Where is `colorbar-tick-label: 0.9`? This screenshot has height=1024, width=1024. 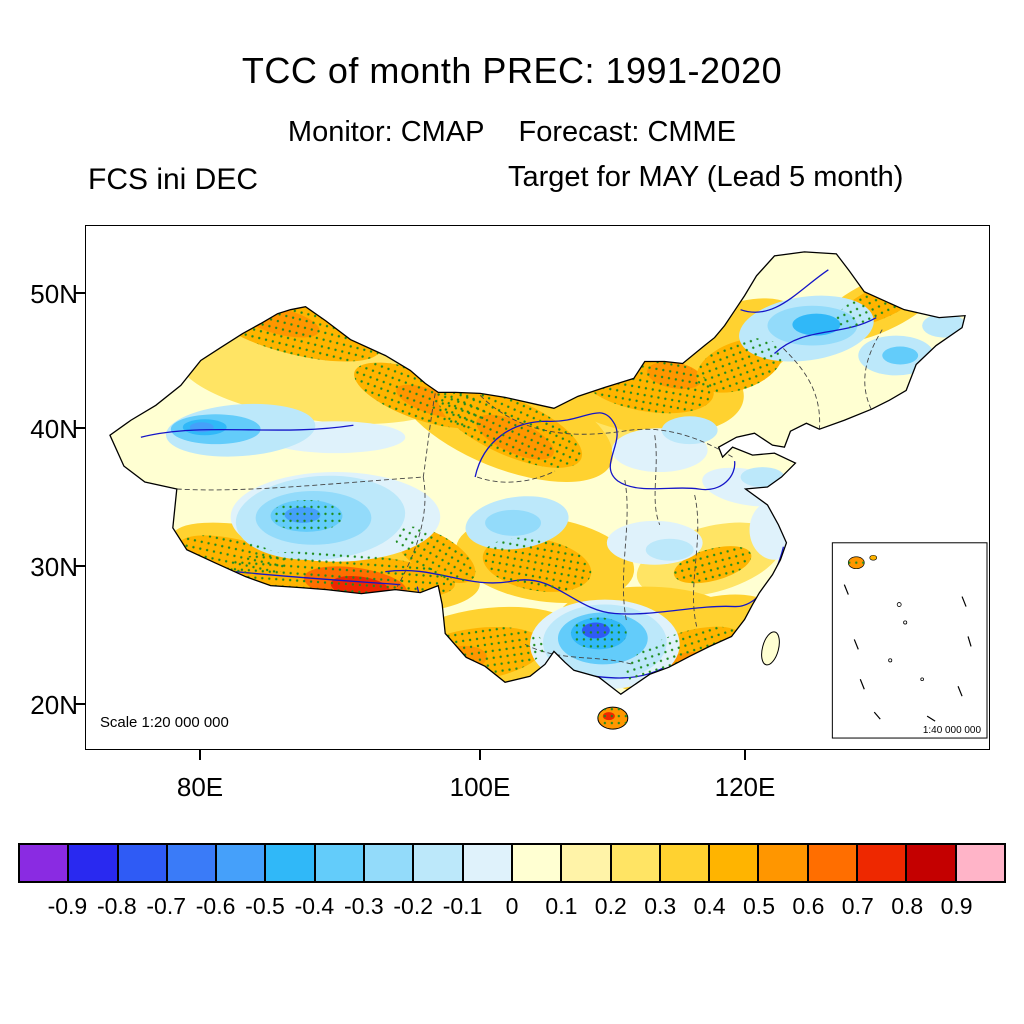
colorbar-tick-label: 0.9 is located at coordinates (956, 906).